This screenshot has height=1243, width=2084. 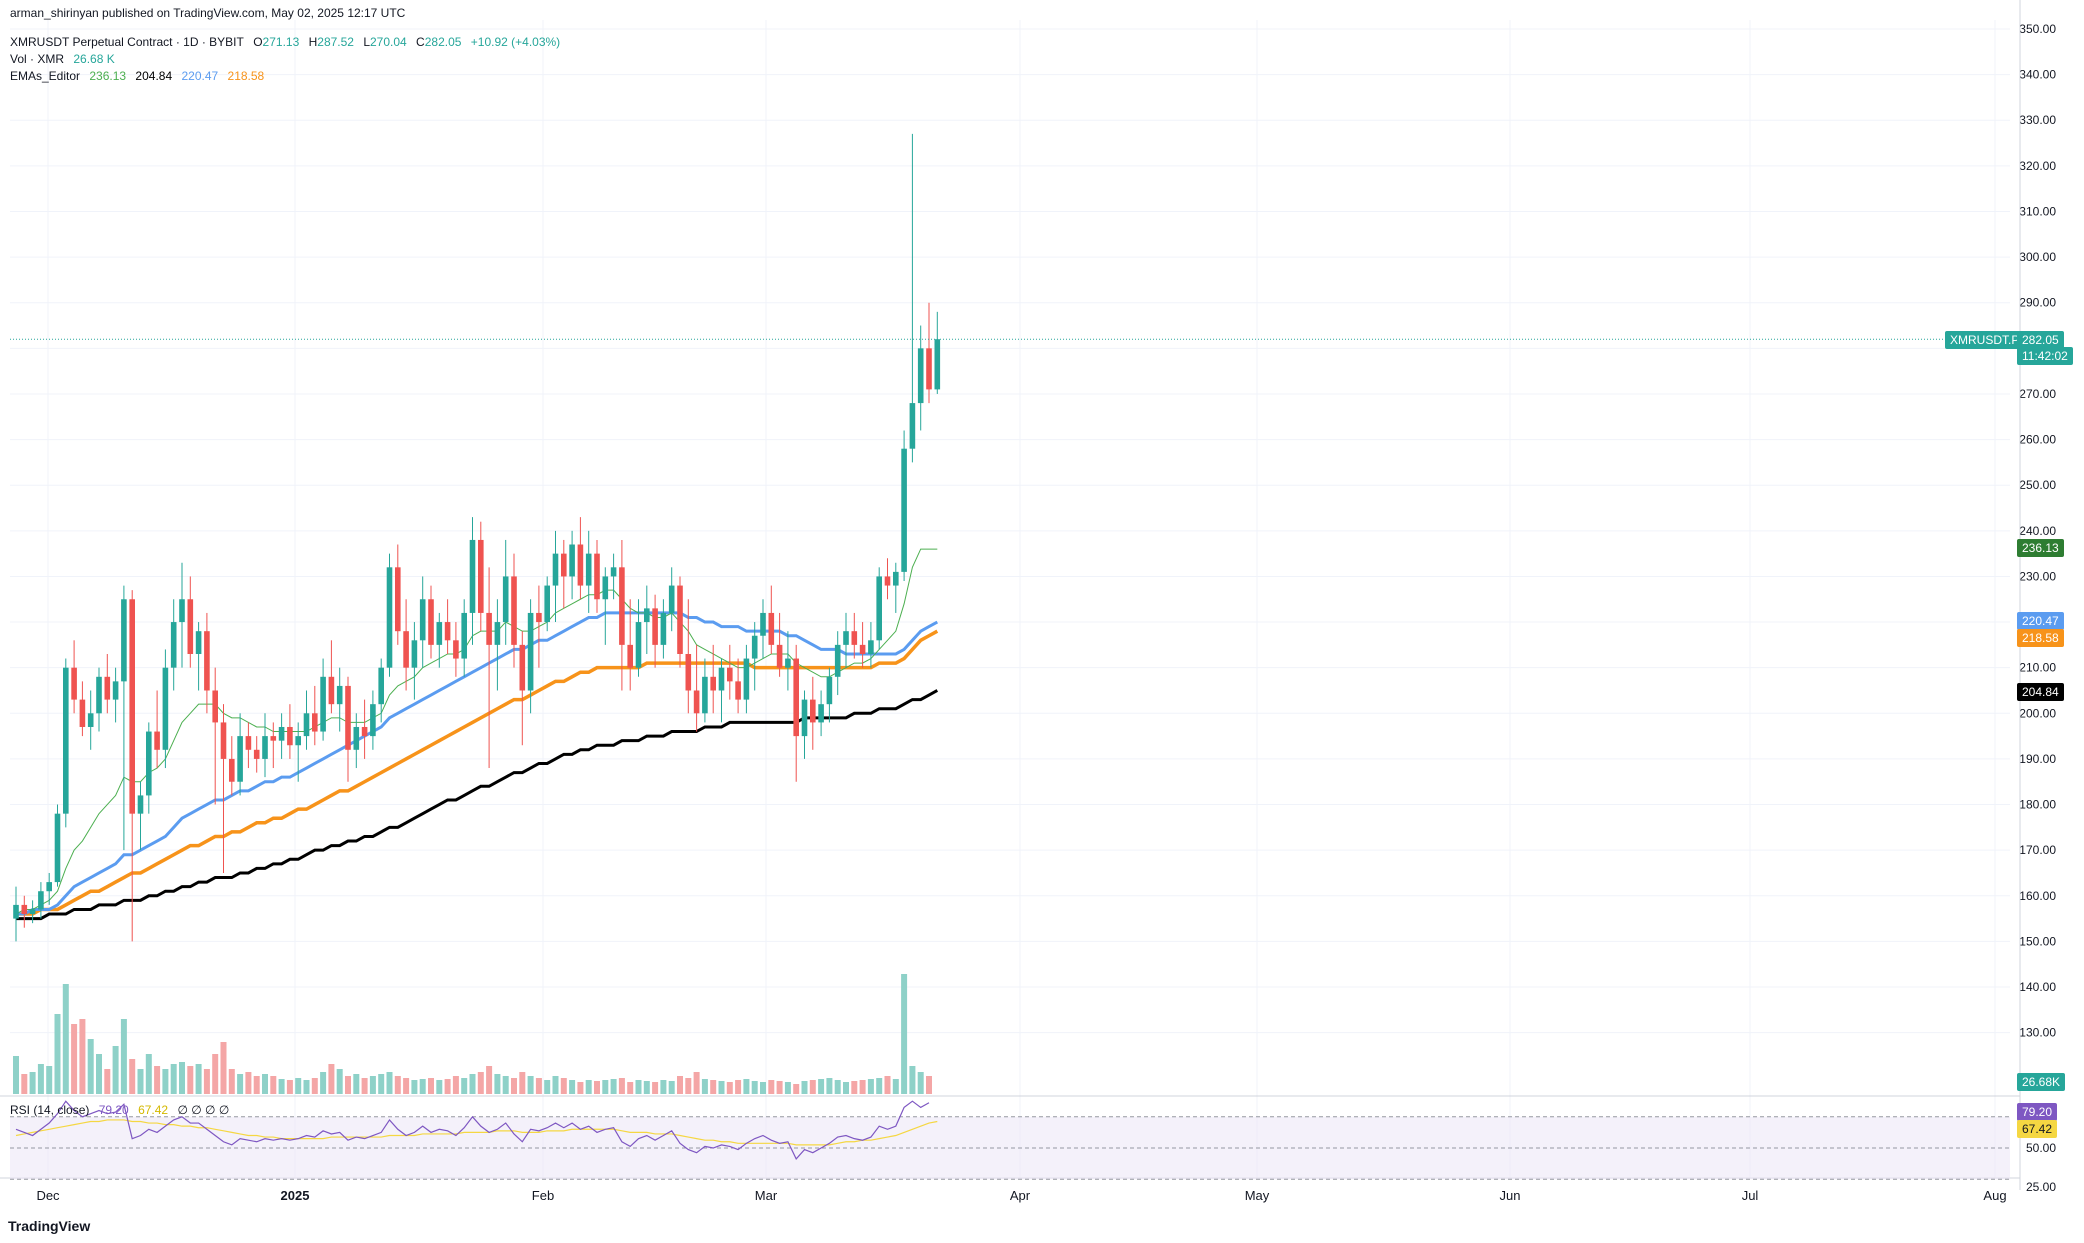 I want to click on rsi-ma-line, so click(x=476, y=1132).